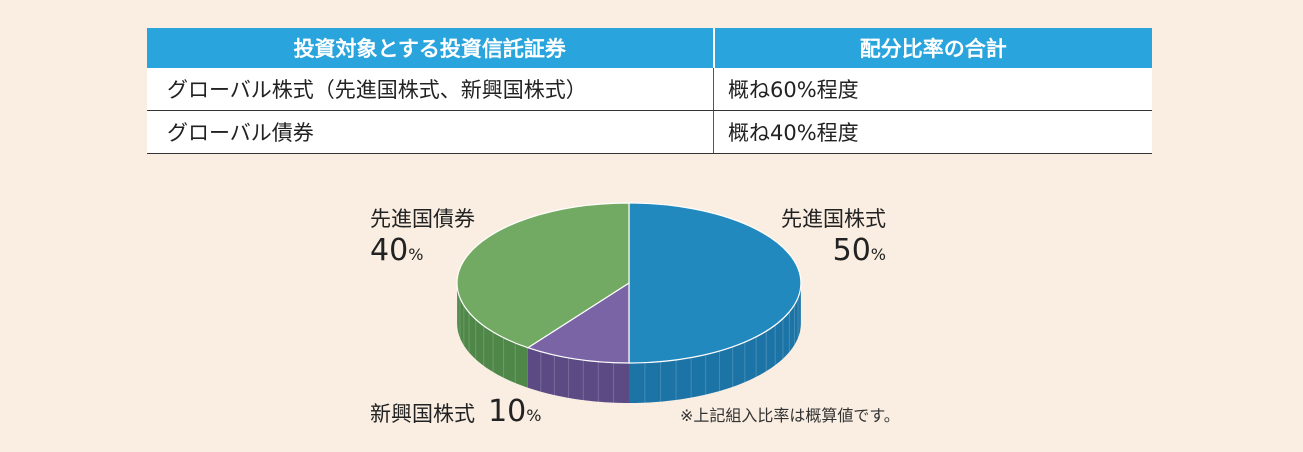 The image size is (1303, 452). I want to click on row-global-bond-name: グローバル債券, so click(430, 132).